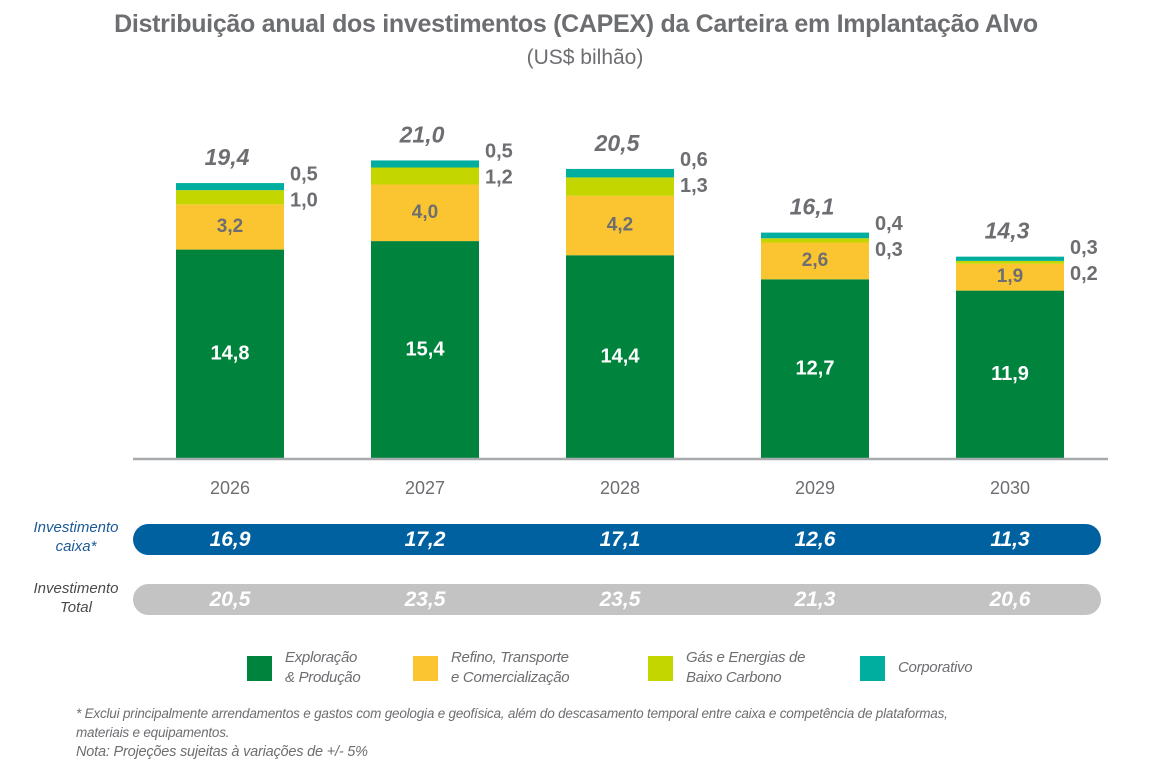 This screenshot has height=768, width=1152. I want to click on bar-label-ep-2027: 15,4, so click(426, 349).